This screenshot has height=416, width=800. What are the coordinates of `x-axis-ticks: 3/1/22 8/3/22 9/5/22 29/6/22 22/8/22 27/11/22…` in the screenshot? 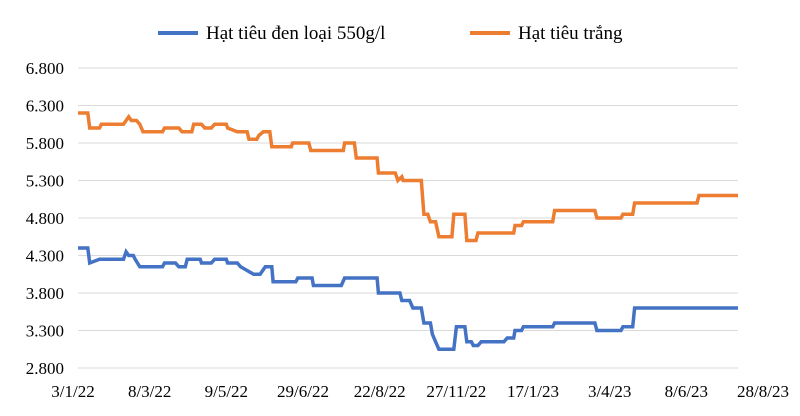 It's located at (420, 391).